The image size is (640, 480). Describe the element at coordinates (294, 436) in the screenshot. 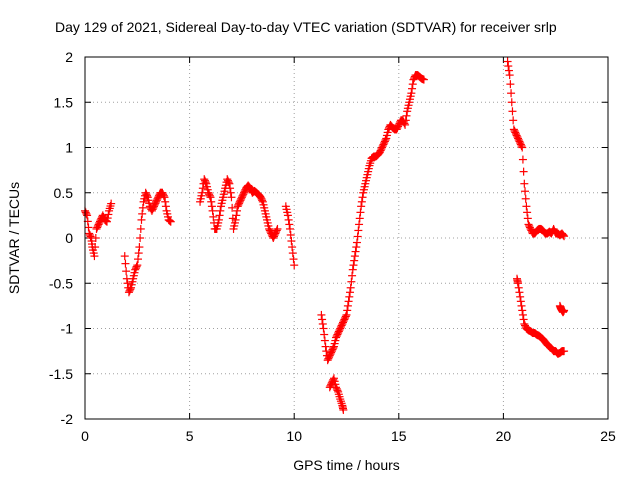

I see `x-tick-label: 10` at that location.